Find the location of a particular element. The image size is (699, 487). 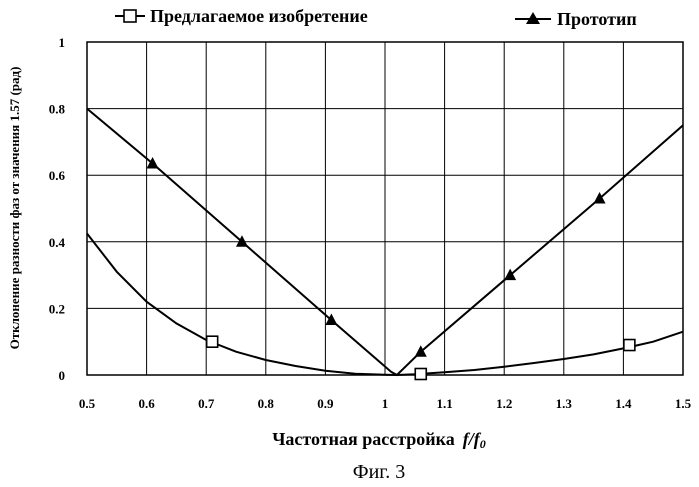

x-tick-label-5: 1 is located at coordinates (385, 403).